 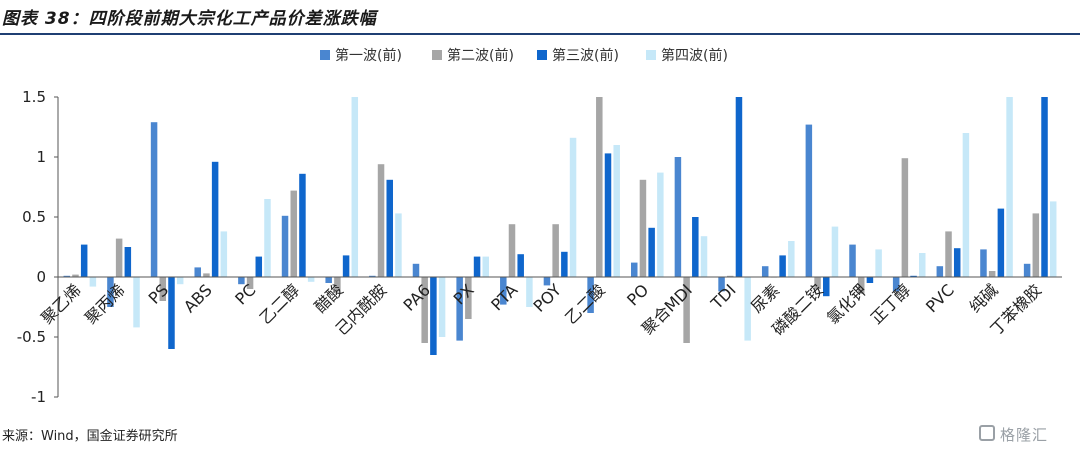 I want to click on chart-legend: 第一波(前) 第二波(前) 第三波(前) 第四波(前), so click(x=524, y=55).